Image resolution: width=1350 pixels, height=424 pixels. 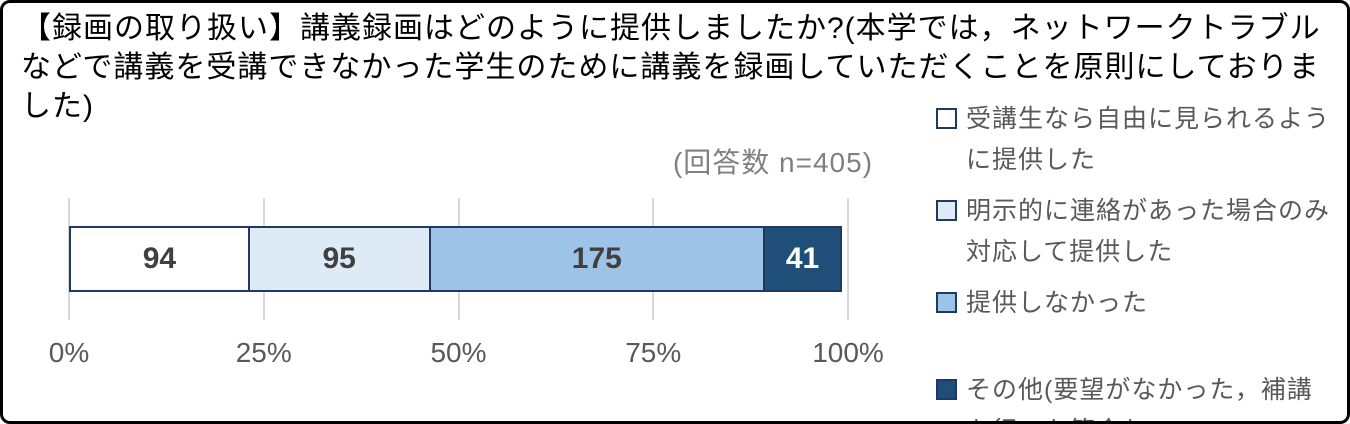 I want to click on gridline, so click(x=848, y=259).